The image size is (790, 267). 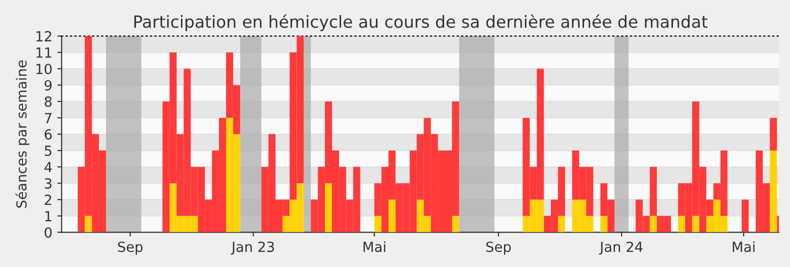 What do you see at coordinates (48, 85) in the screenshot?
I see `y-tick-label: 9` at bounding box center [48, 85].